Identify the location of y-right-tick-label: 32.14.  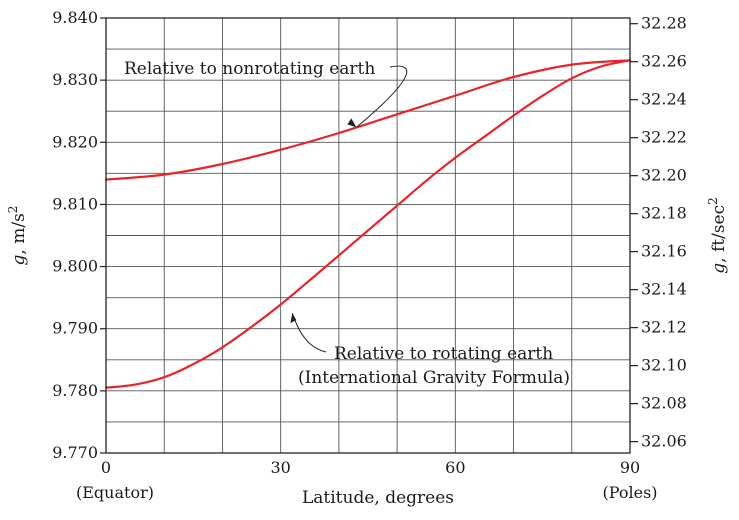
(664, 289).